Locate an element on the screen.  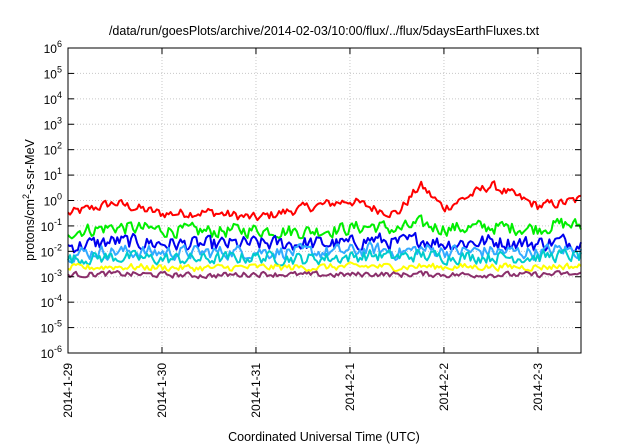
y-tick-label: 10⁻² is located at coordinates (51, 250).